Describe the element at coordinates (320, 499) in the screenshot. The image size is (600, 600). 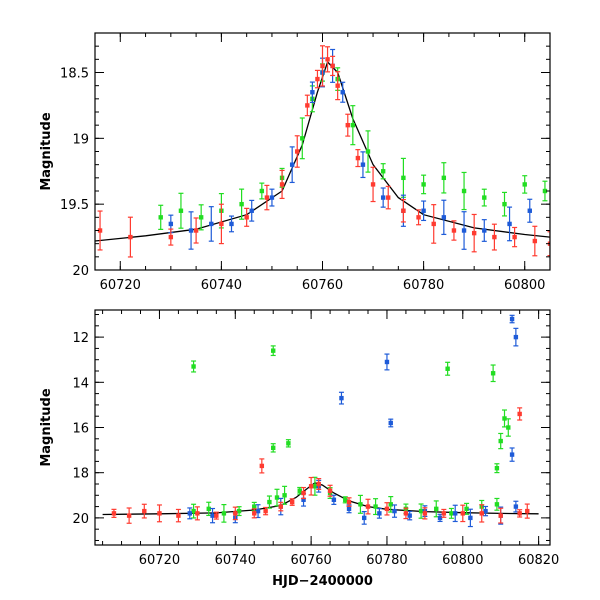
I see `model-curve` at that location.